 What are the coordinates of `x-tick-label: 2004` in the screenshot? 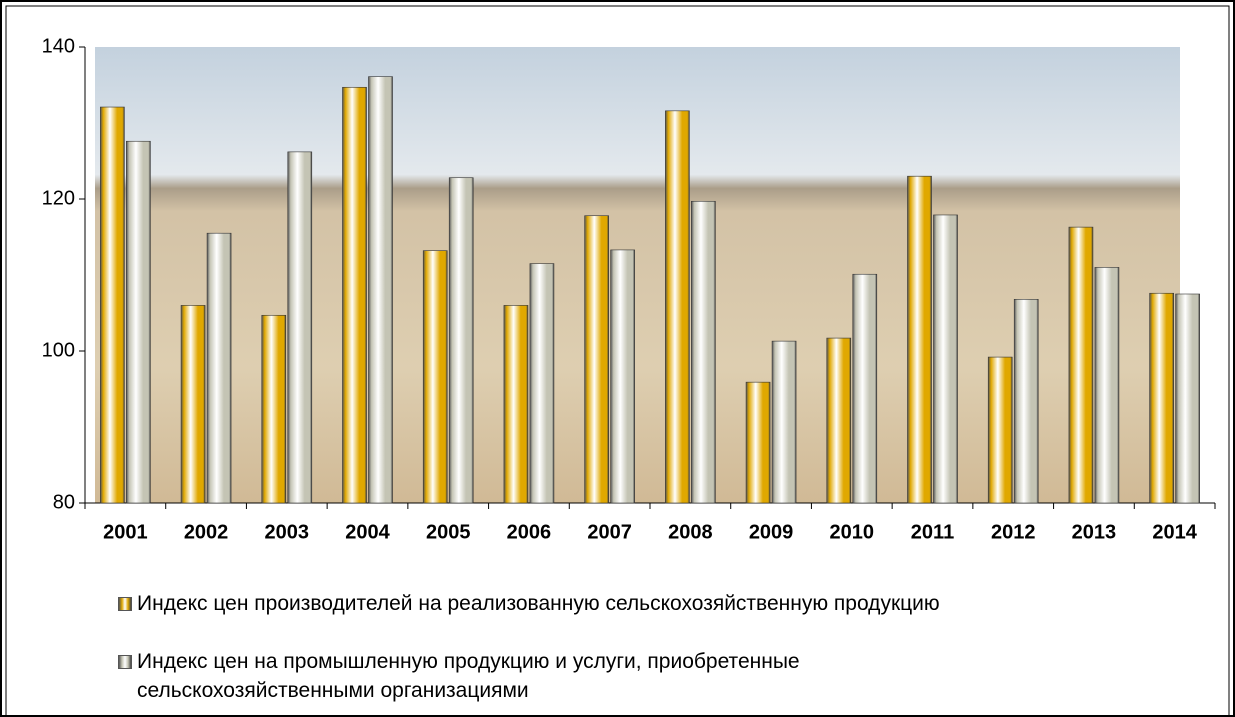 It's located at (367, 532).